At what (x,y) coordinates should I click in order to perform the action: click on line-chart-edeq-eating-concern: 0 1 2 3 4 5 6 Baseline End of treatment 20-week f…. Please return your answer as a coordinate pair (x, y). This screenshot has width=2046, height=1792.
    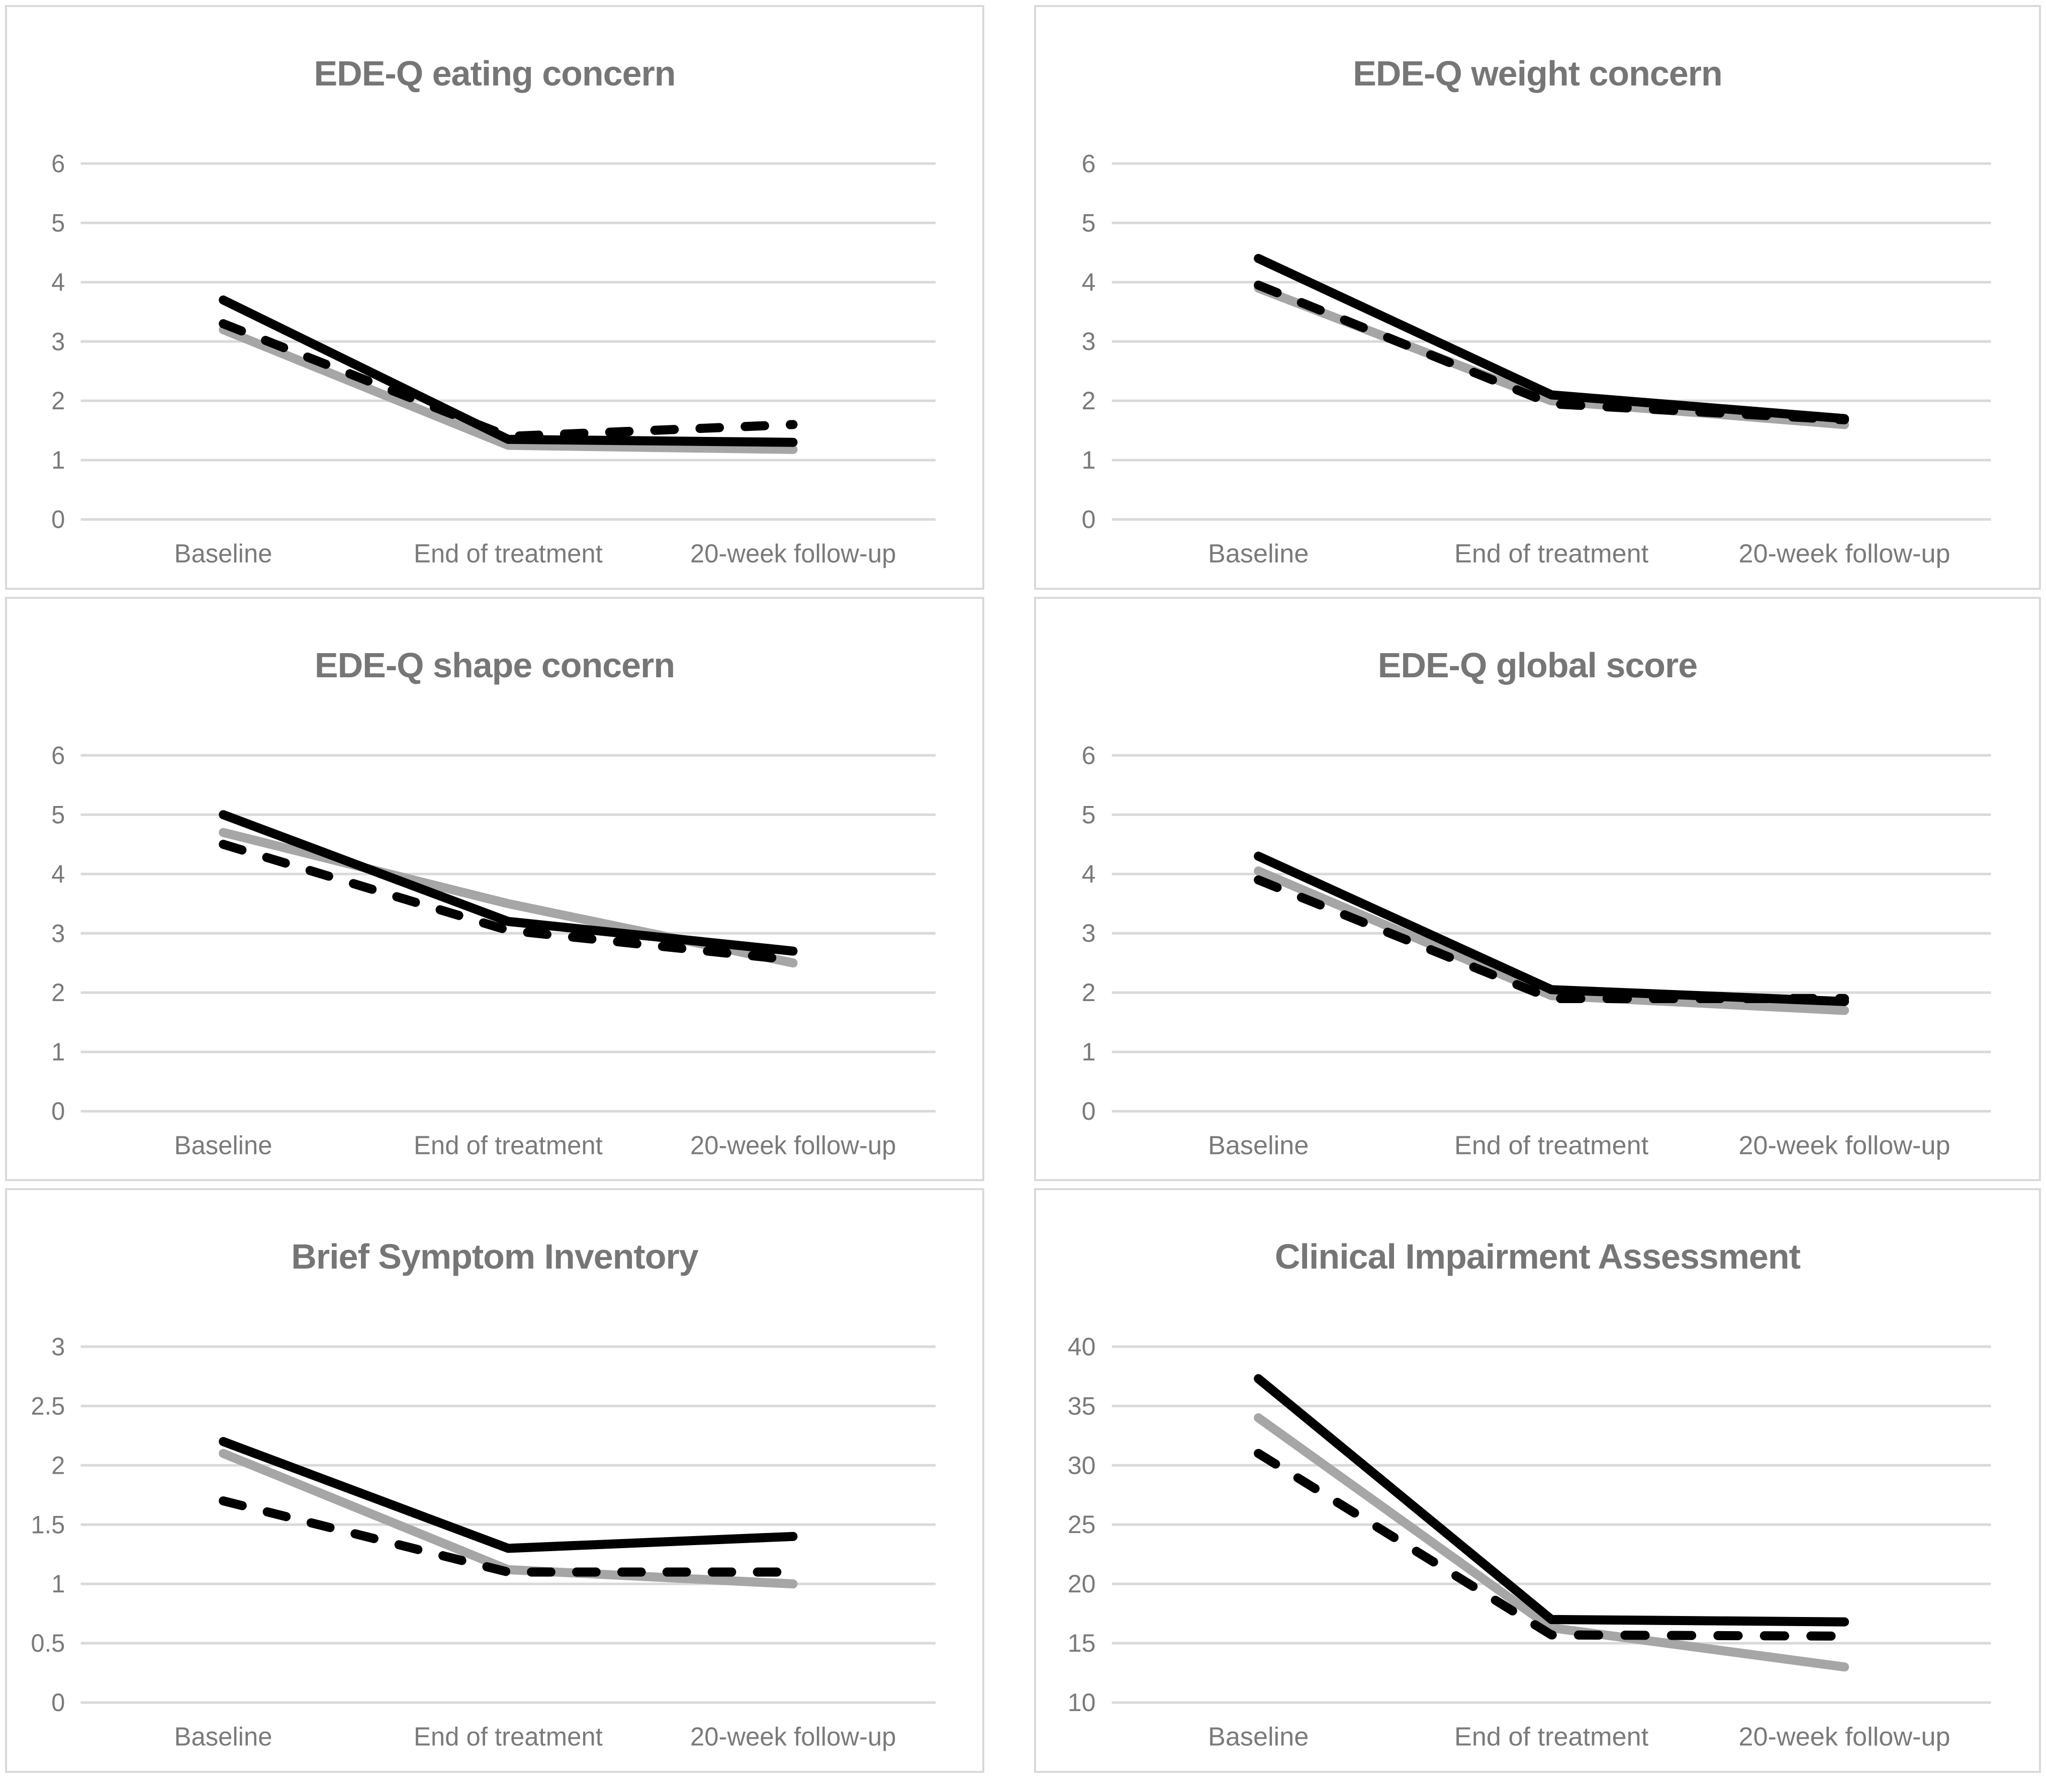
    Looking at the image, I should click on (493, 359).